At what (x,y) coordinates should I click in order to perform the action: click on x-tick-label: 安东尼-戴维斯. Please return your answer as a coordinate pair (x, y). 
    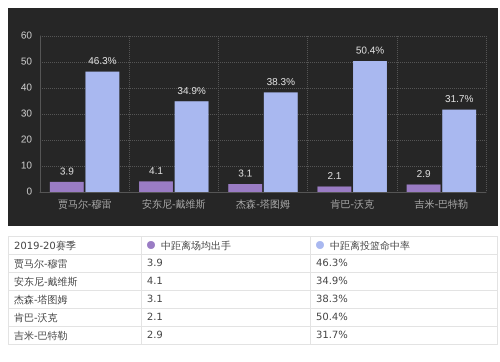
    Looking at the image, I should click on (174, 204).